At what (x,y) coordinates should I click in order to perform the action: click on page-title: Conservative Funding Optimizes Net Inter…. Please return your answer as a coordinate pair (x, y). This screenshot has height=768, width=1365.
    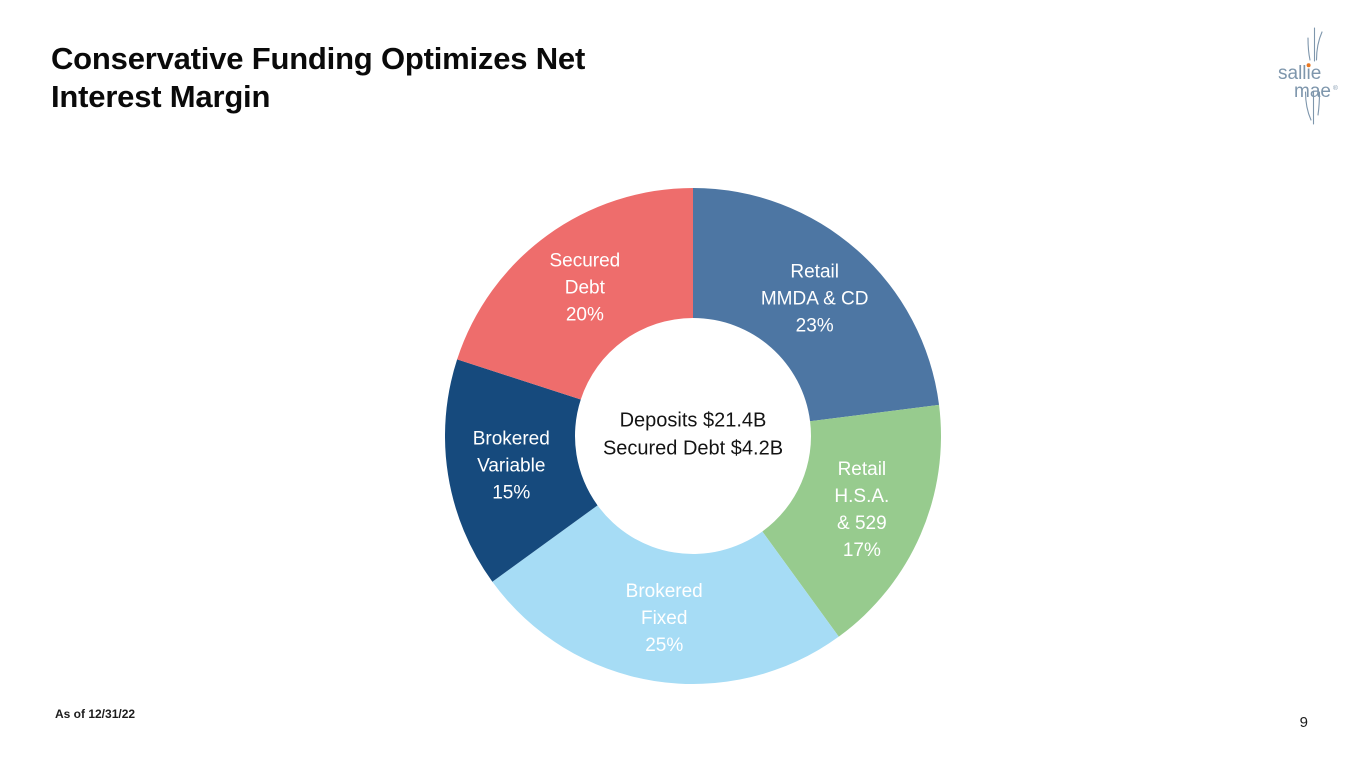
    Looking at the image, I should click on (318, 78).